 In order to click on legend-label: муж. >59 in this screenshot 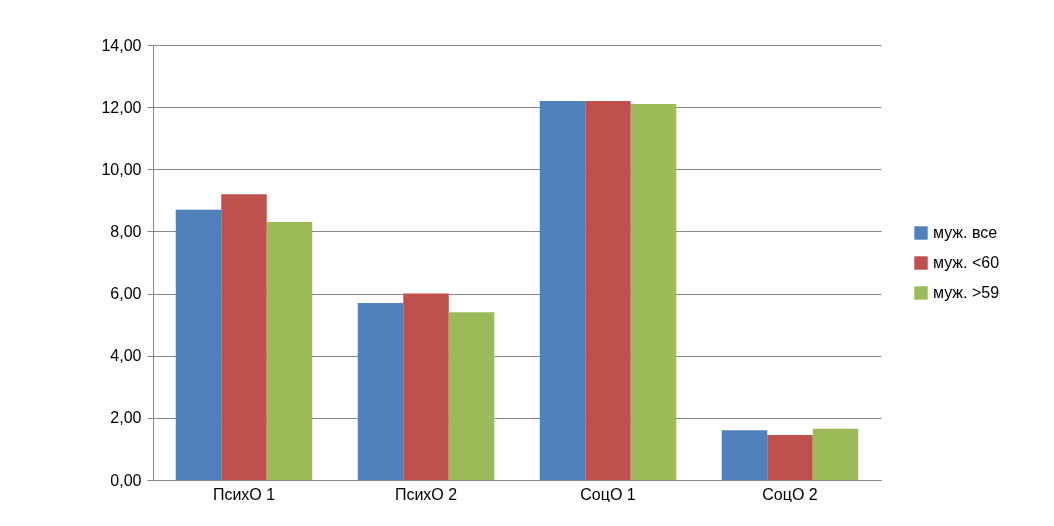, I will do `click(966, 292)`.